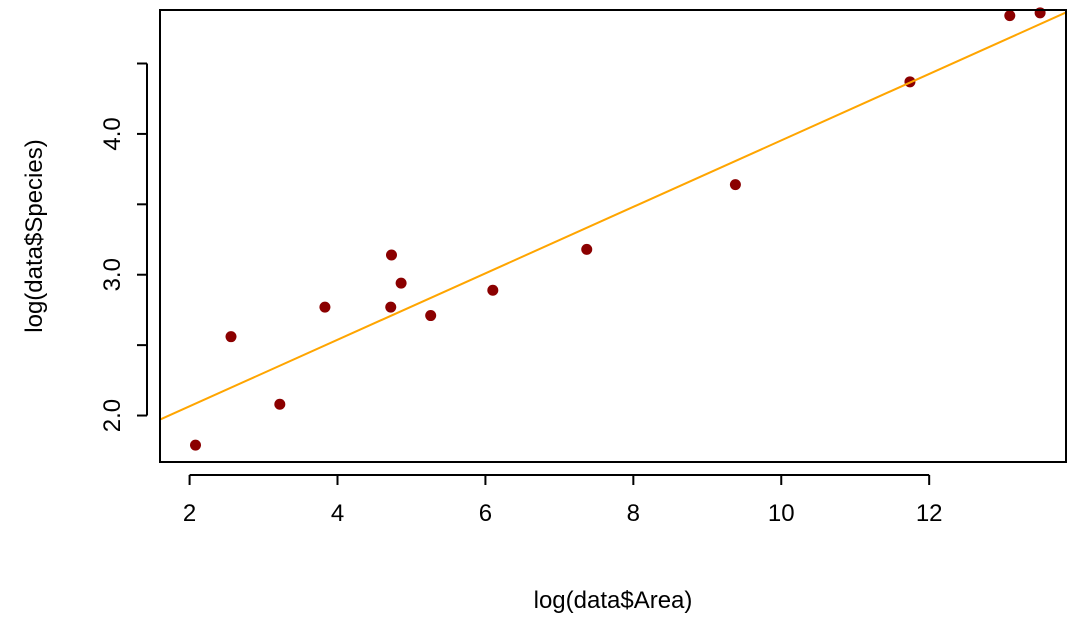 The image size is (1067, 618). I want to click on x-tick-label: 10, so click(781, 513).